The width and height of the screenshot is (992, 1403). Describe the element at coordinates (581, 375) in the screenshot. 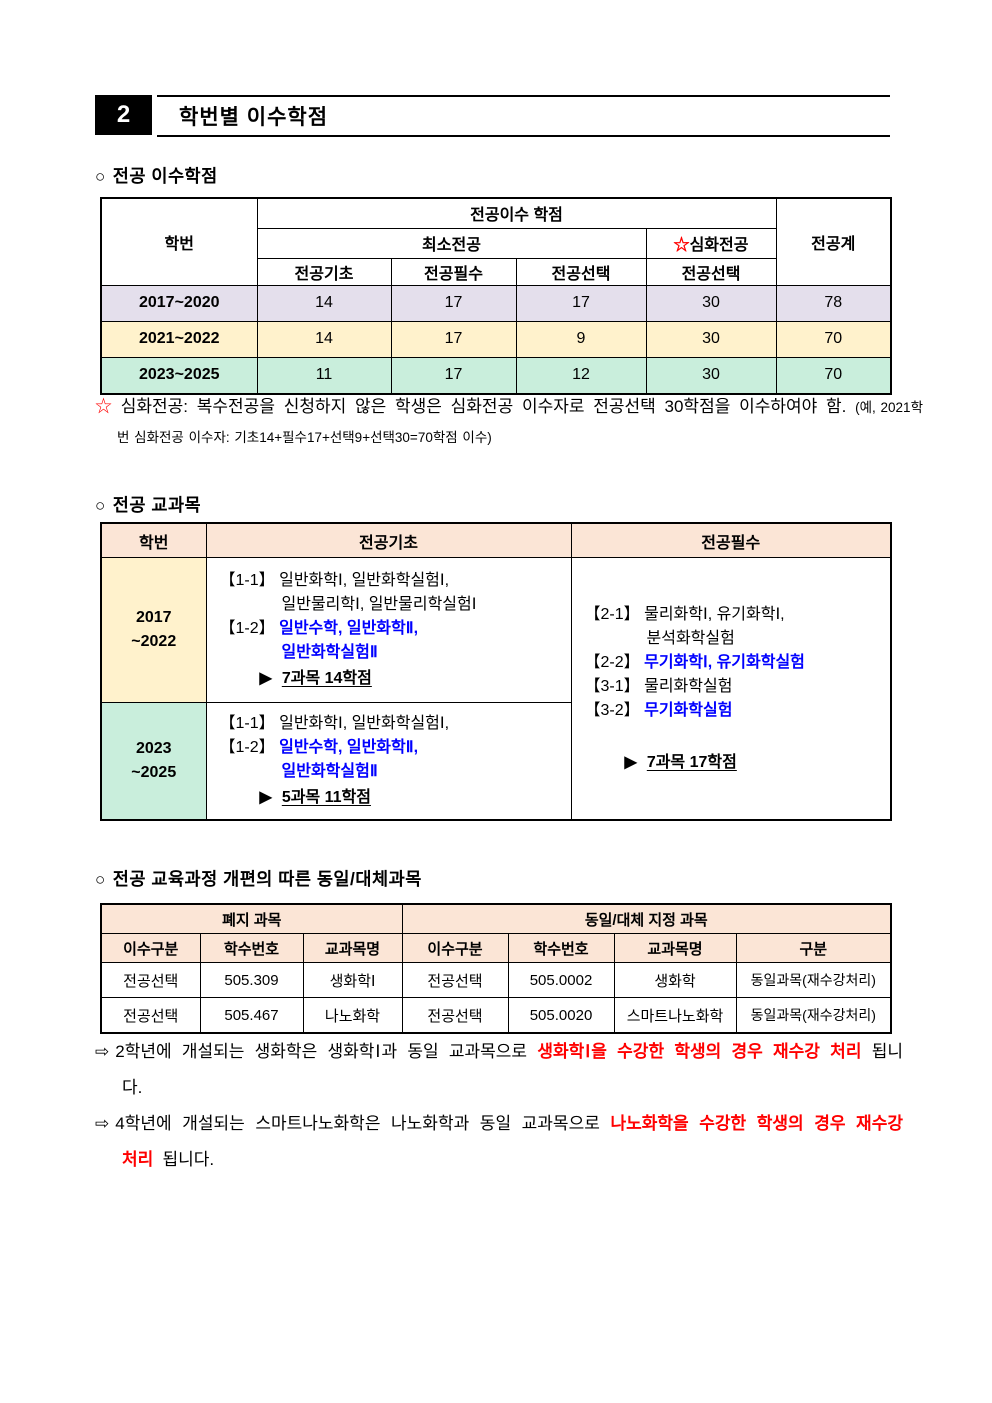

I see `cell-value: 12` at that location.